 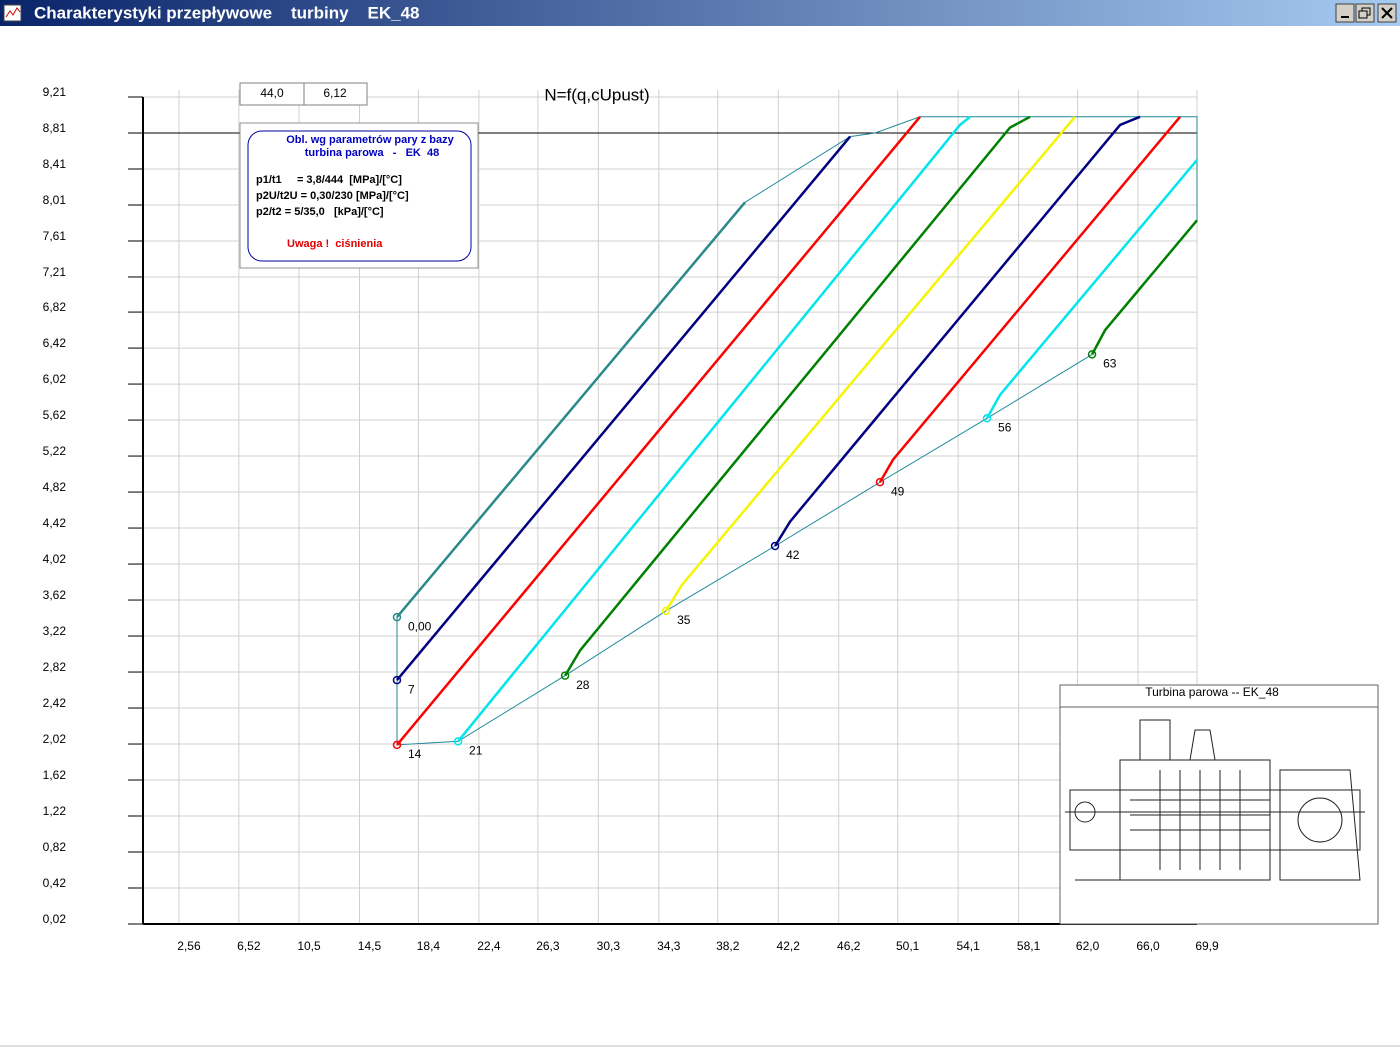 What do you see at coordinates (320, 212) in the screenshot?
I see `info-line: p2/t2 = 5/35,0 [kPa]/[°C]` at bounding box center [320, 212].